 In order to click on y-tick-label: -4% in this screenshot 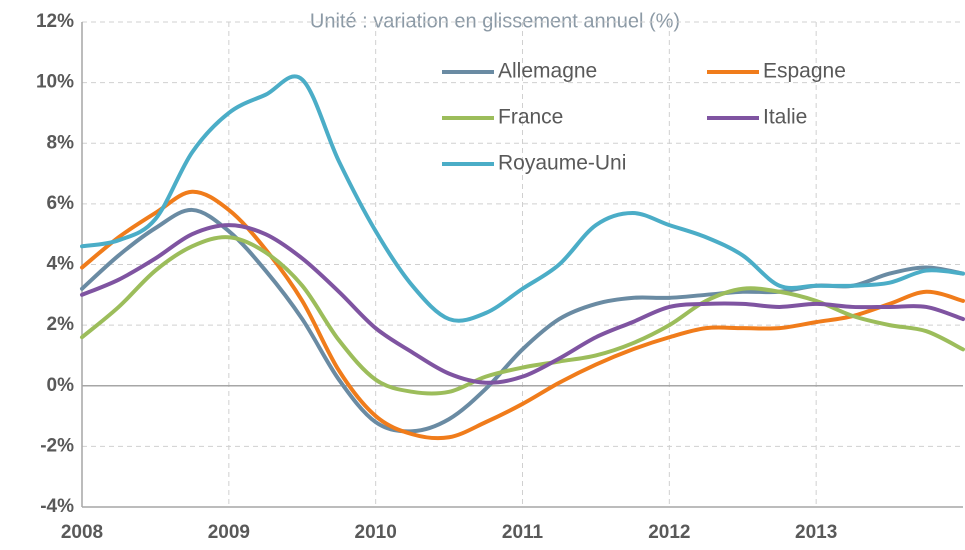, I will do `click(57, 506)`.